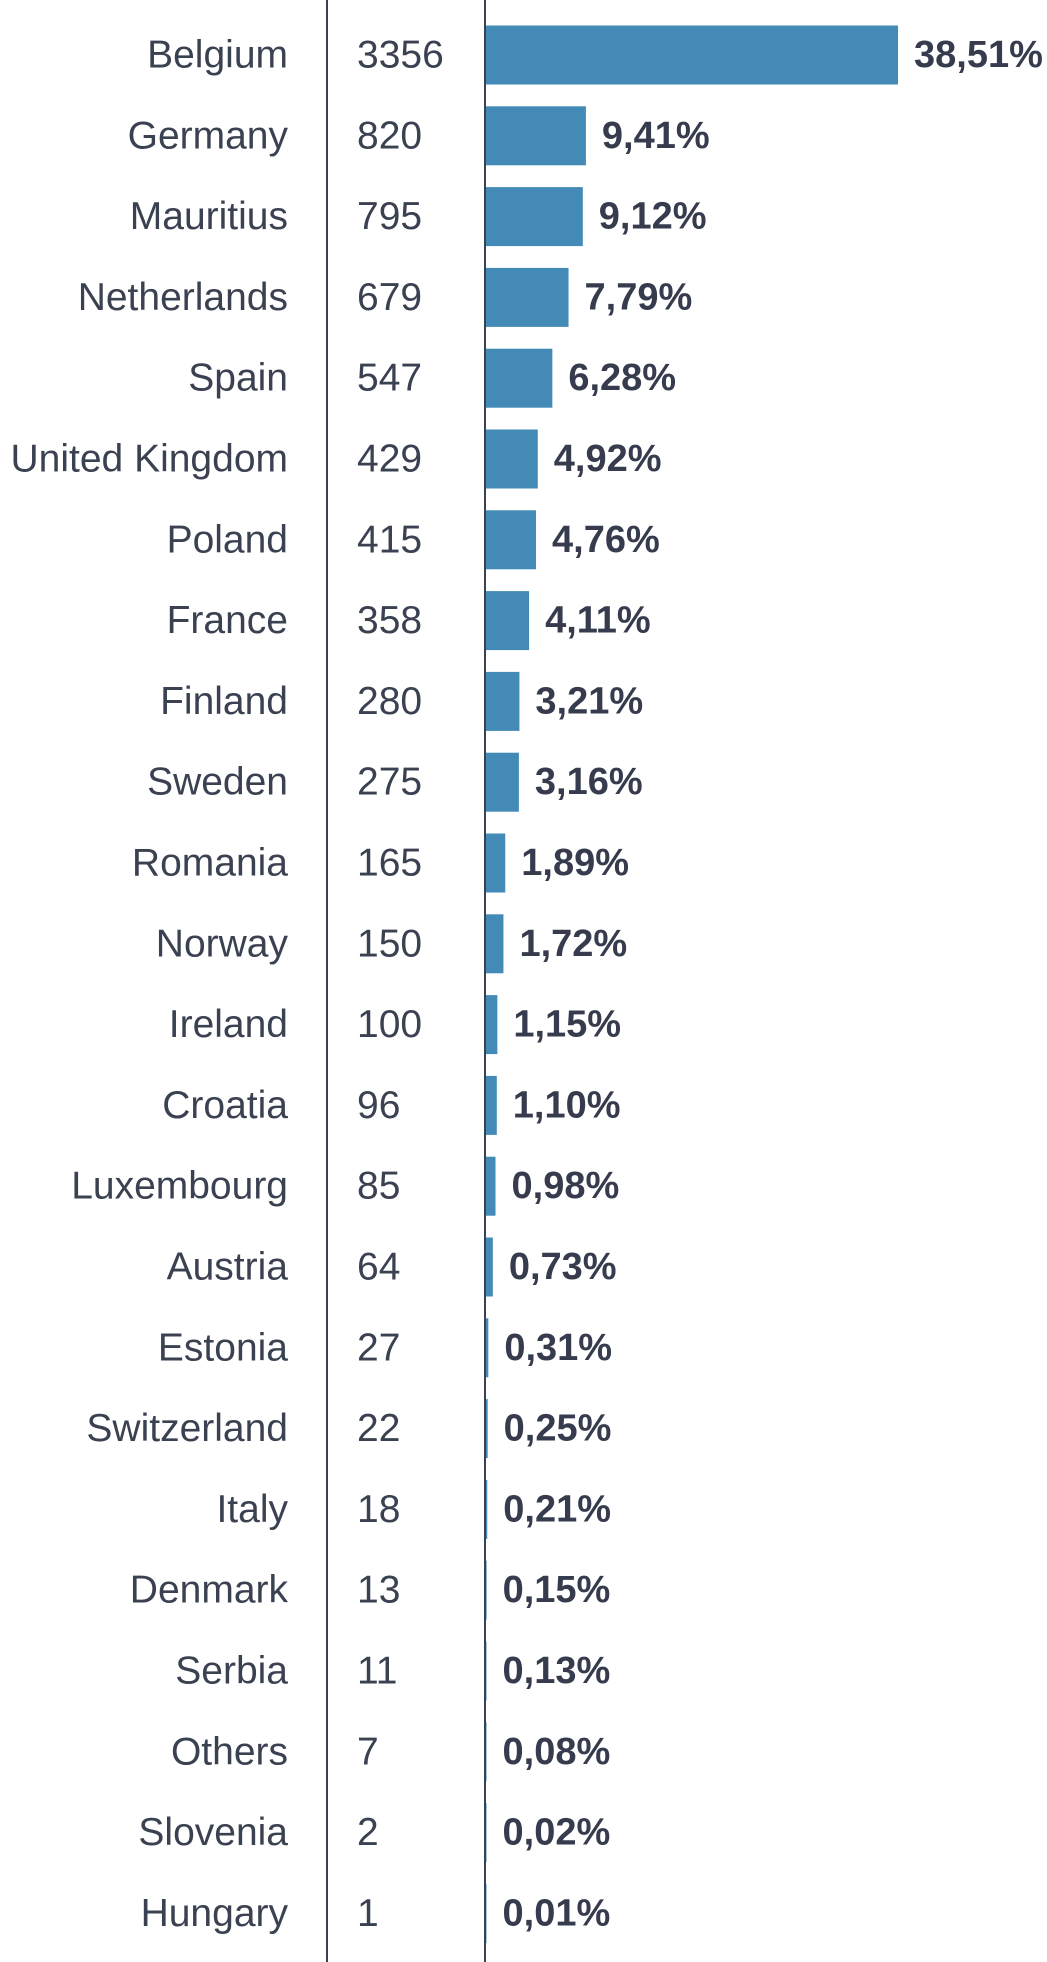 This screenshot has height=1962, width=1047. What do you see at coordinates (589, 782) in the screenshot?
I see `value-label-sweden: 3,16%` at bounding box center [589, 782].